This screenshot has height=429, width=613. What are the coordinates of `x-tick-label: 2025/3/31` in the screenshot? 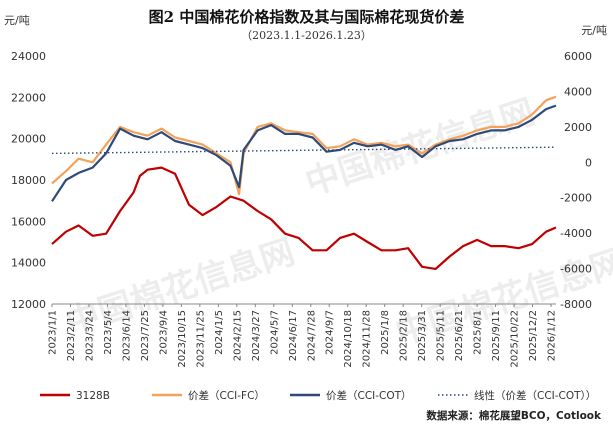 It's located at (422, 335).